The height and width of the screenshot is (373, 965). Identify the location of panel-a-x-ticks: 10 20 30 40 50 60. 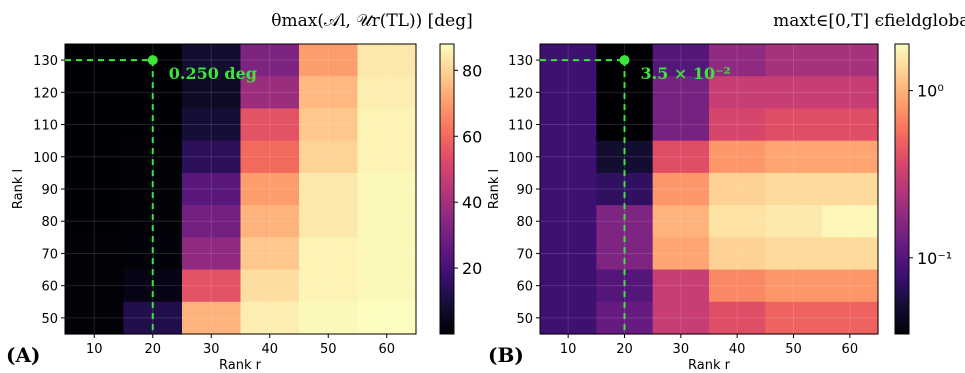
(240, 345).